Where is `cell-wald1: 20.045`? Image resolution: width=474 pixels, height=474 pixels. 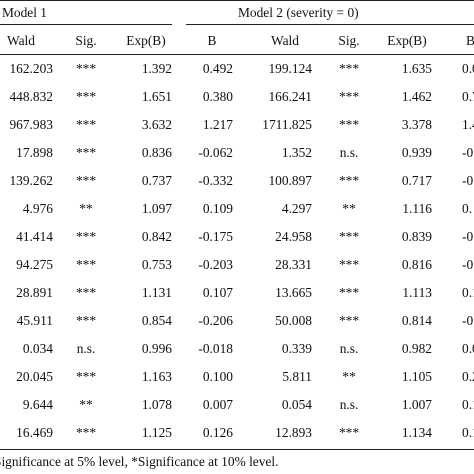
cell-wald1: 20.045 is located at coordinates (34, 376).